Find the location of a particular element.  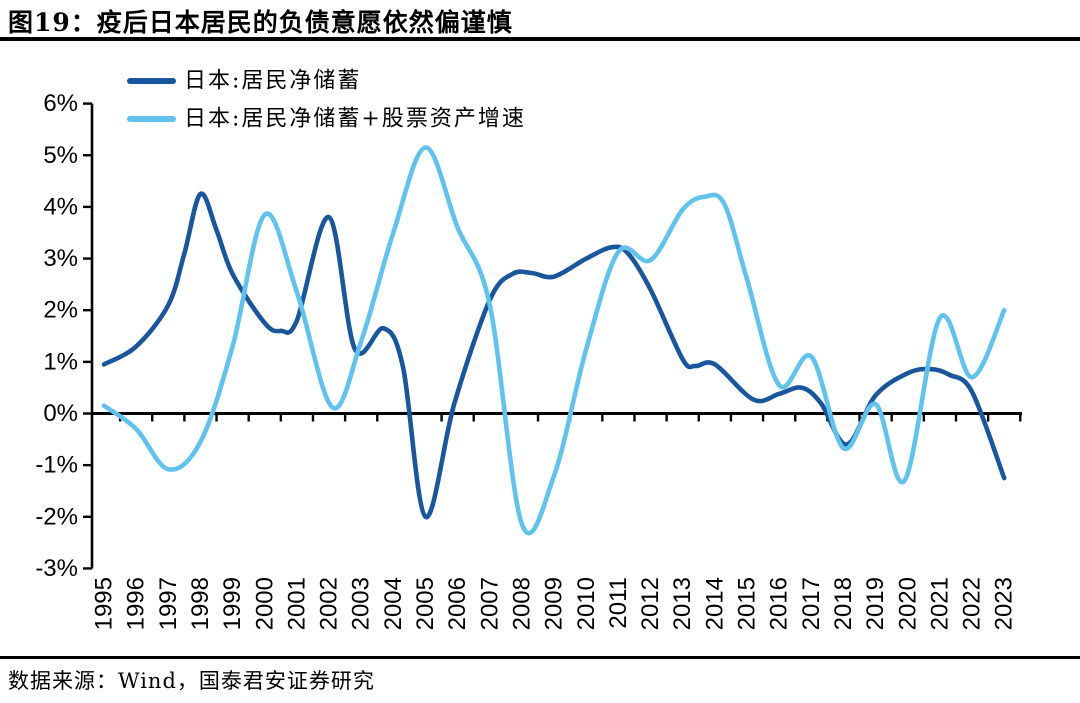

figure-title: 图19：疫后日本居民的负债意愿依然偏谨慎 is located at coordinates (260, 22).